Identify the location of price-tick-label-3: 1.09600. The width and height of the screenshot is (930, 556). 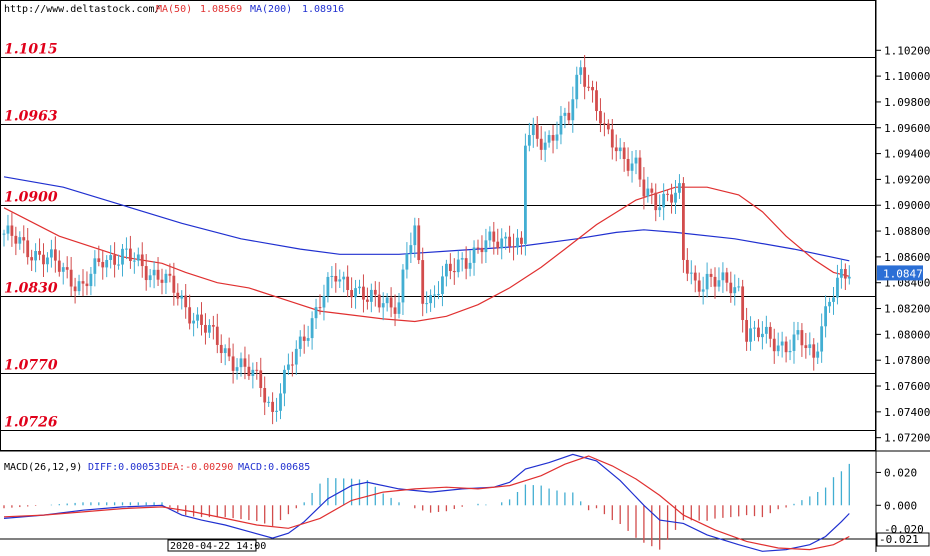
(907, 128).